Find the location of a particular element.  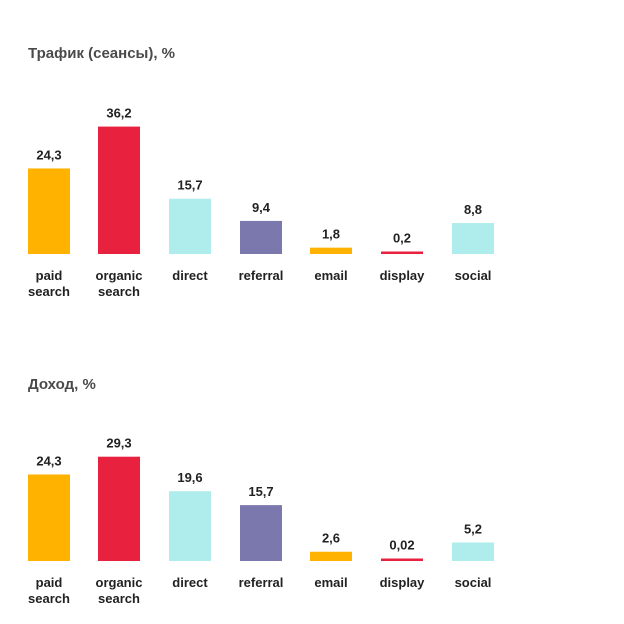

traffic-category-label-6: social is located at coordinates (473, 275).